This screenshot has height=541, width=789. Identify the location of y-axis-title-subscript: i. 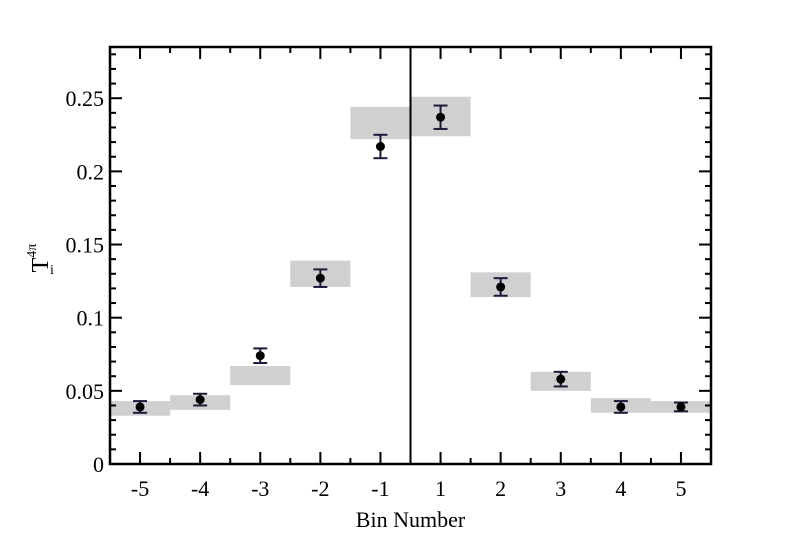
(52, 270).